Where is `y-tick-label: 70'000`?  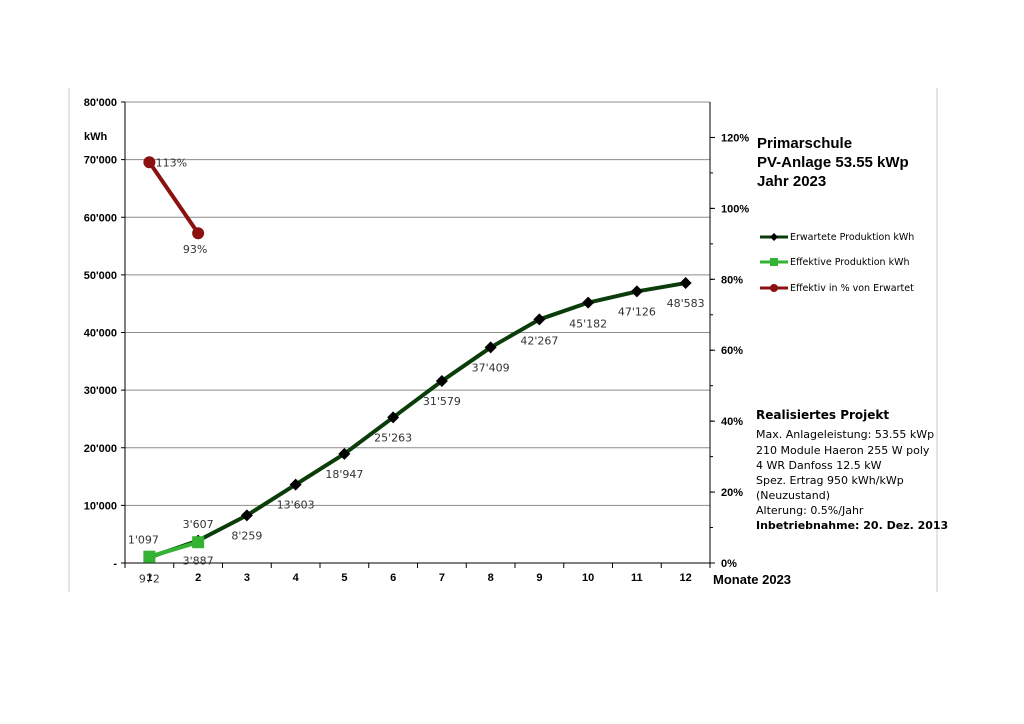
y-tick-label: 70'000 is located at coordinates (100, 161).